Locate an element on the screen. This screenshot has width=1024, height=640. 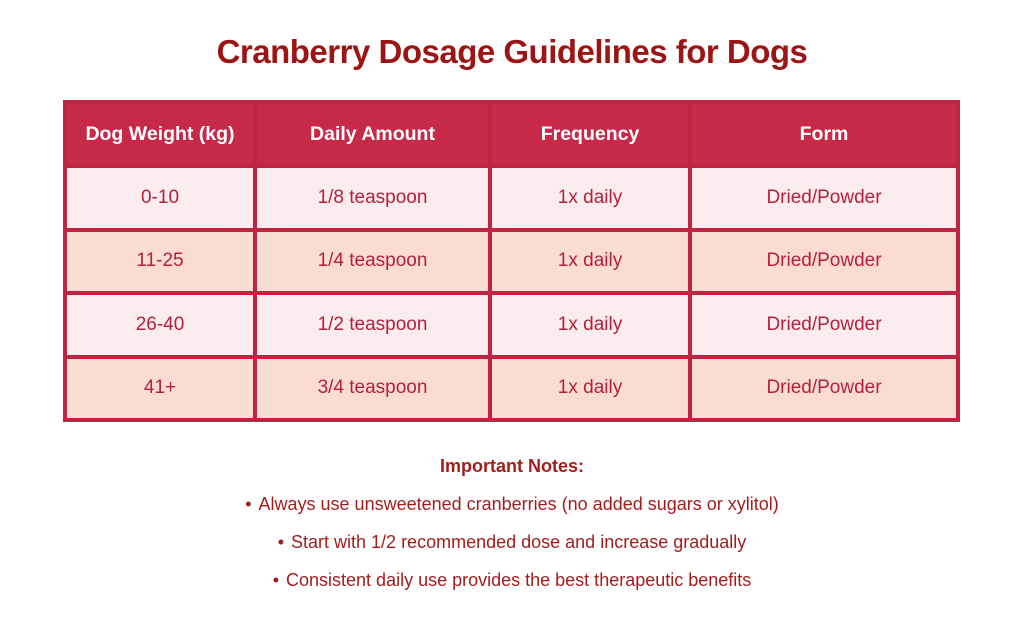
table-cell-amount: 1/8 teaspoon is located at coordinates (372, 198).